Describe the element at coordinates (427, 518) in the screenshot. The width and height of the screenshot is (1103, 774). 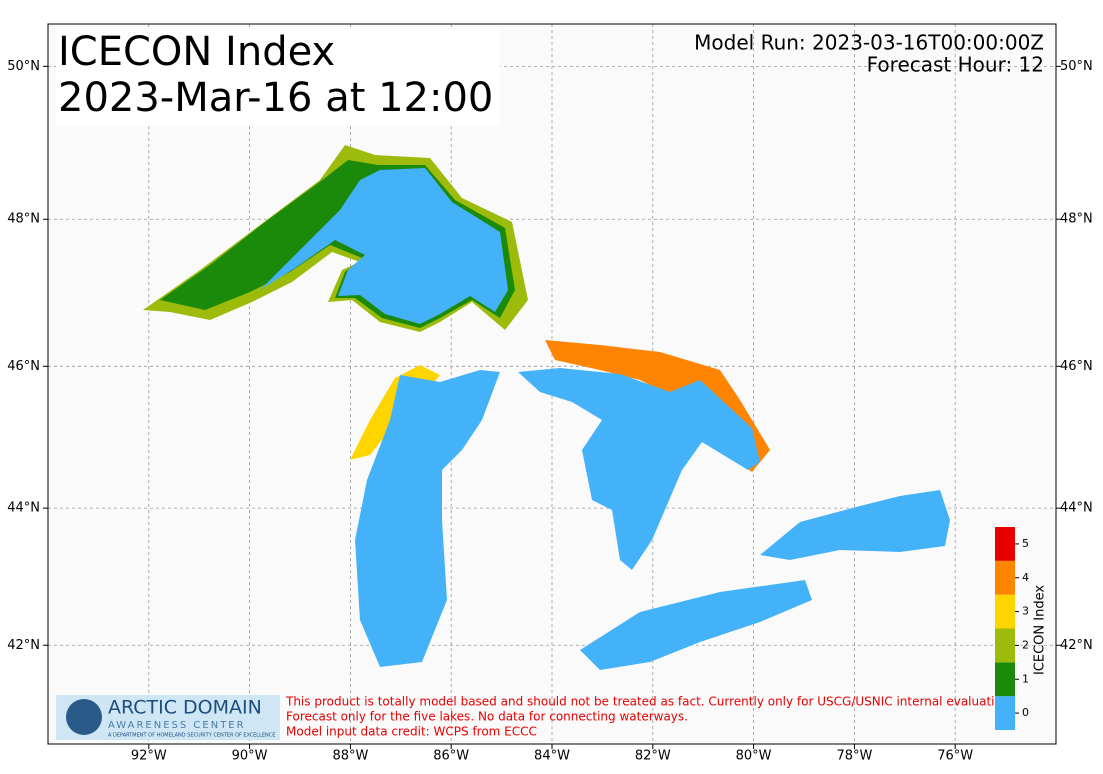
I see `lake-michigan` at that location.